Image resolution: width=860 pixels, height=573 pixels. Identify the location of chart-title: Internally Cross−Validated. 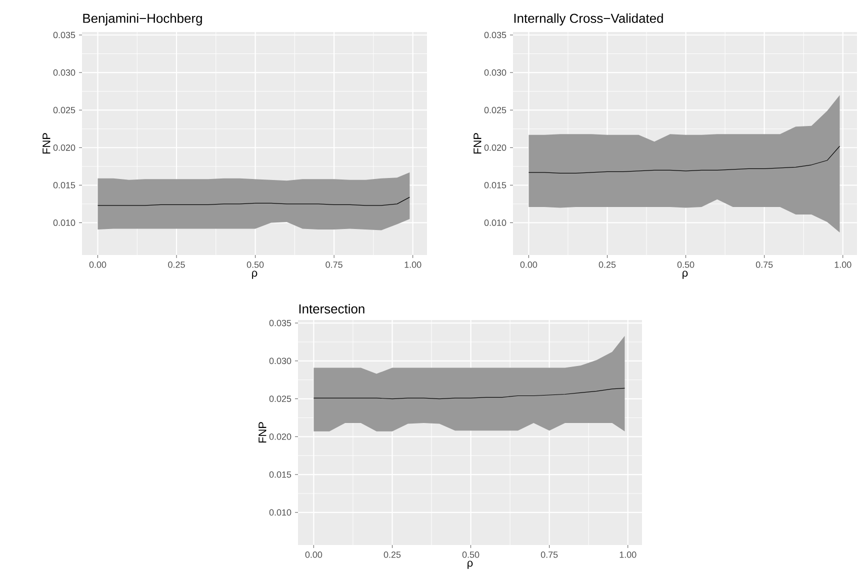
(588, 19).